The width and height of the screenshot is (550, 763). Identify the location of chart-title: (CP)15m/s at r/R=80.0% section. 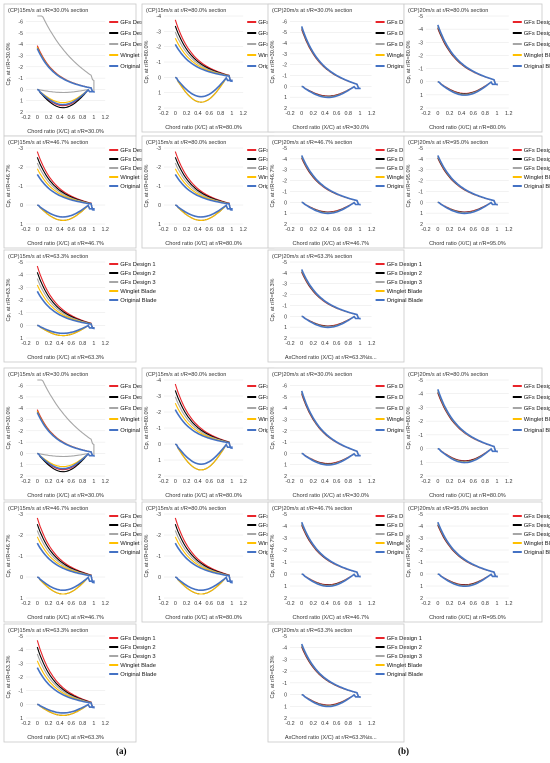
(186, 509).